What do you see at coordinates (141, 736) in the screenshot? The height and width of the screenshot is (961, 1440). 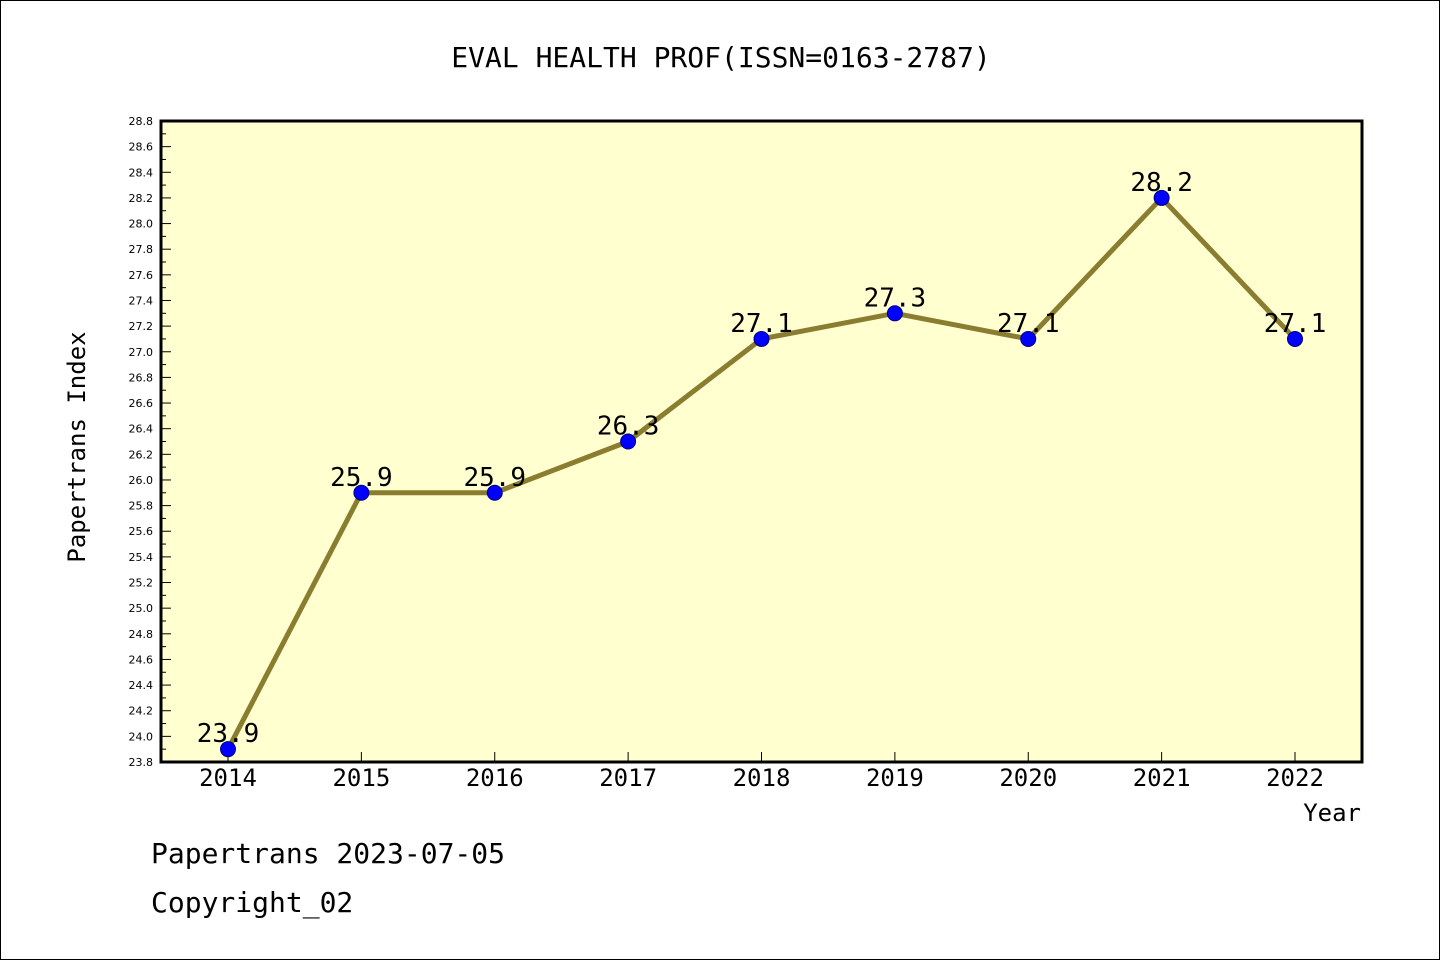 I see `y-tick-label: 24.0` at bounding box center [141, 736].